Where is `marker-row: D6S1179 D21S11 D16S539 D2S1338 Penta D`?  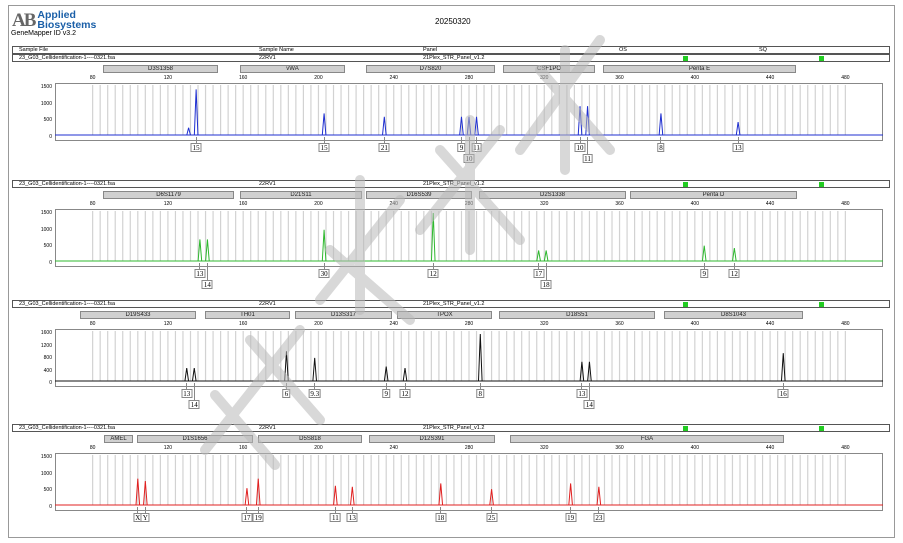
marker-row: D6S1179 D21S11 D16S539 D2S1338 Penta D is located at coordinates (451, 195).